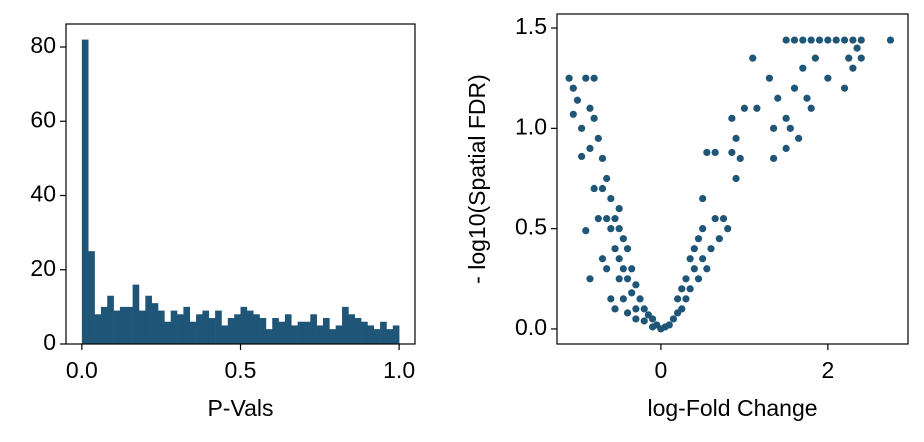  What do you see at coordinates (43, 268) in the screenshot?
I see `y-tick-label: 20` at bounding box center [43, 268].